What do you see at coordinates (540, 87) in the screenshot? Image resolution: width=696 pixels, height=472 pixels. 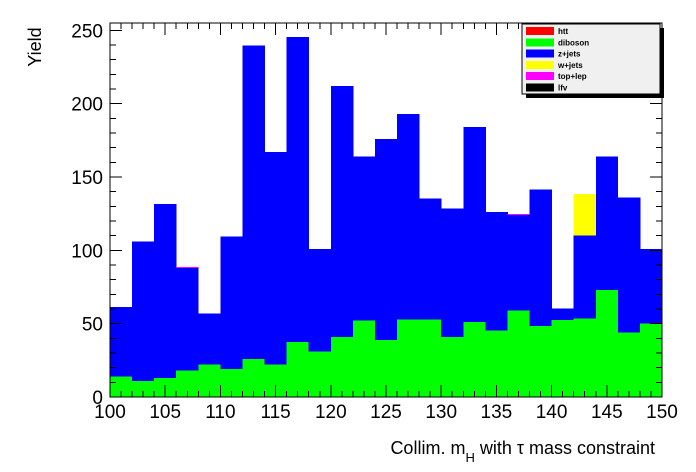 I see `legend-swatch-lfv` at bounding box center [540, 87].